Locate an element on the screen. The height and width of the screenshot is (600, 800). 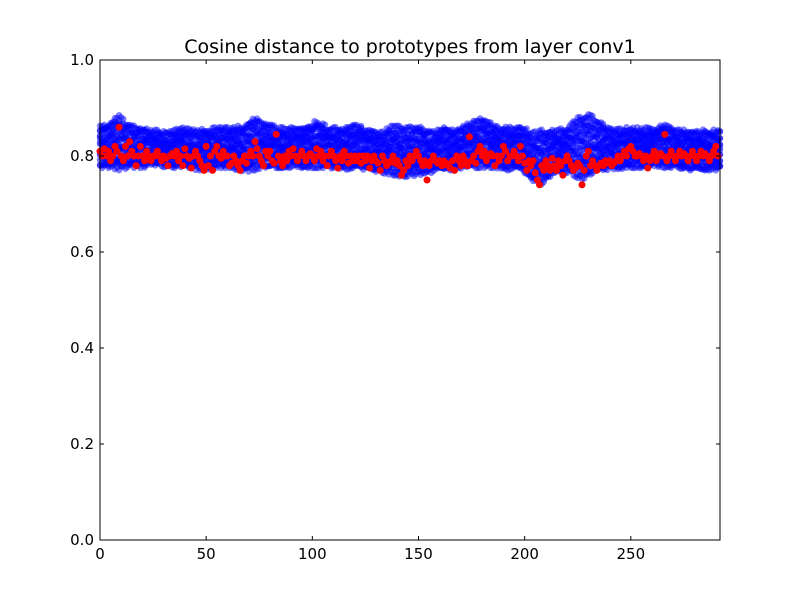
y-tick-label: 0.6 is located at coordinates (82, 252).